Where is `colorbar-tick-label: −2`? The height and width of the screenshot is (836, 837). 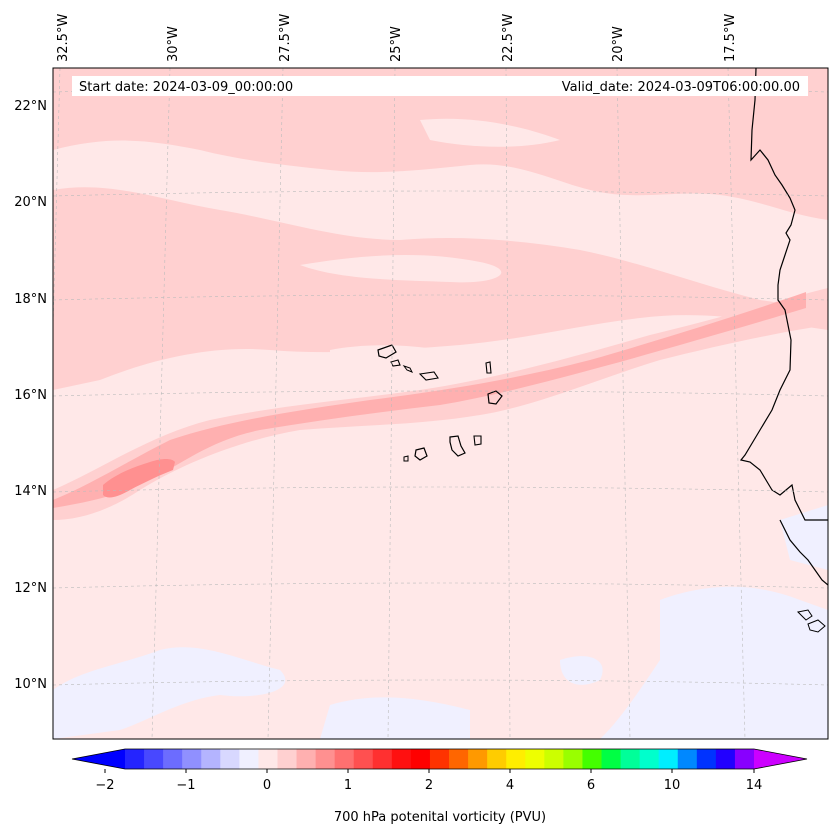 colorbar-tick-label: −2 is located at coordinates (104, 785).